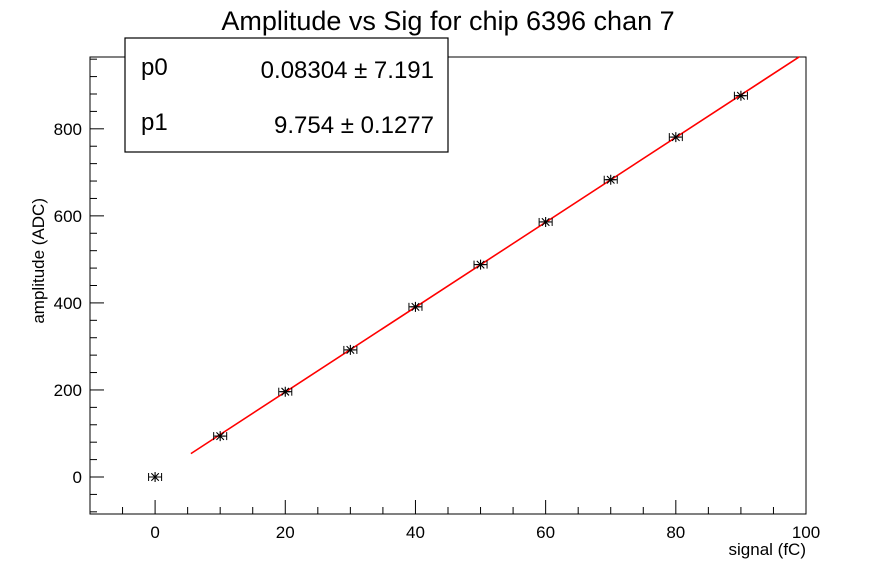 This screenshot has width=896, height=572. What do you see at coordinates (68, 303) in the screenshot?
I see `y-tick-label: 400` at bounding box center [68, 303].